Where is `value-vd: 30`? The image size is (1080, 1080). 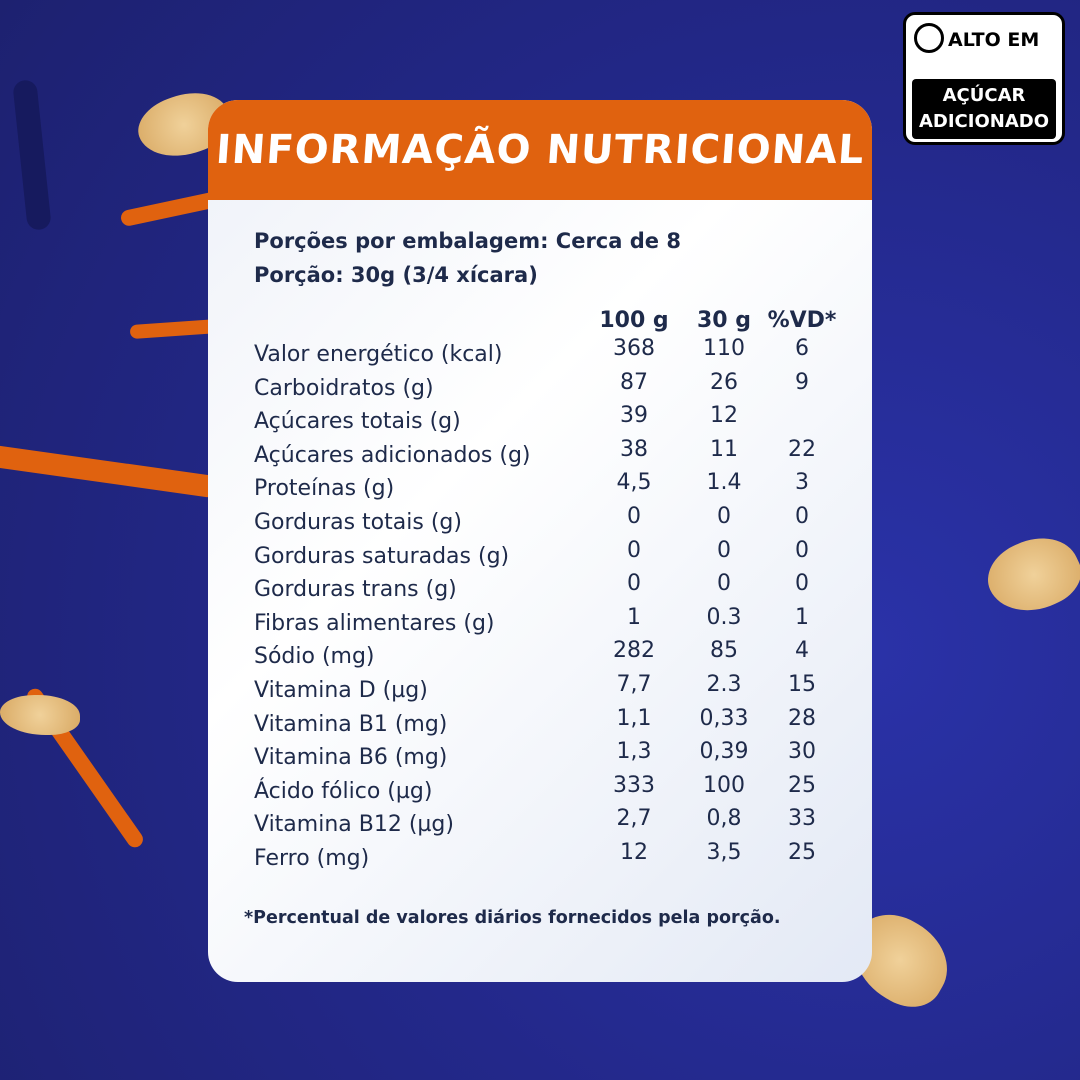
value-vd: 30 is located at coordinates (802, 752).